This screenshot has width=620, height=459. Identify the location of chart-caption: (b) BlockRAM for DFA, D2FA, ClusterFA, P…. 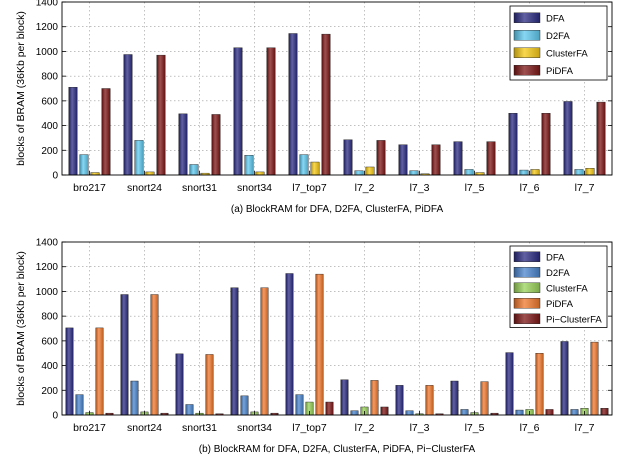
(337, 449).